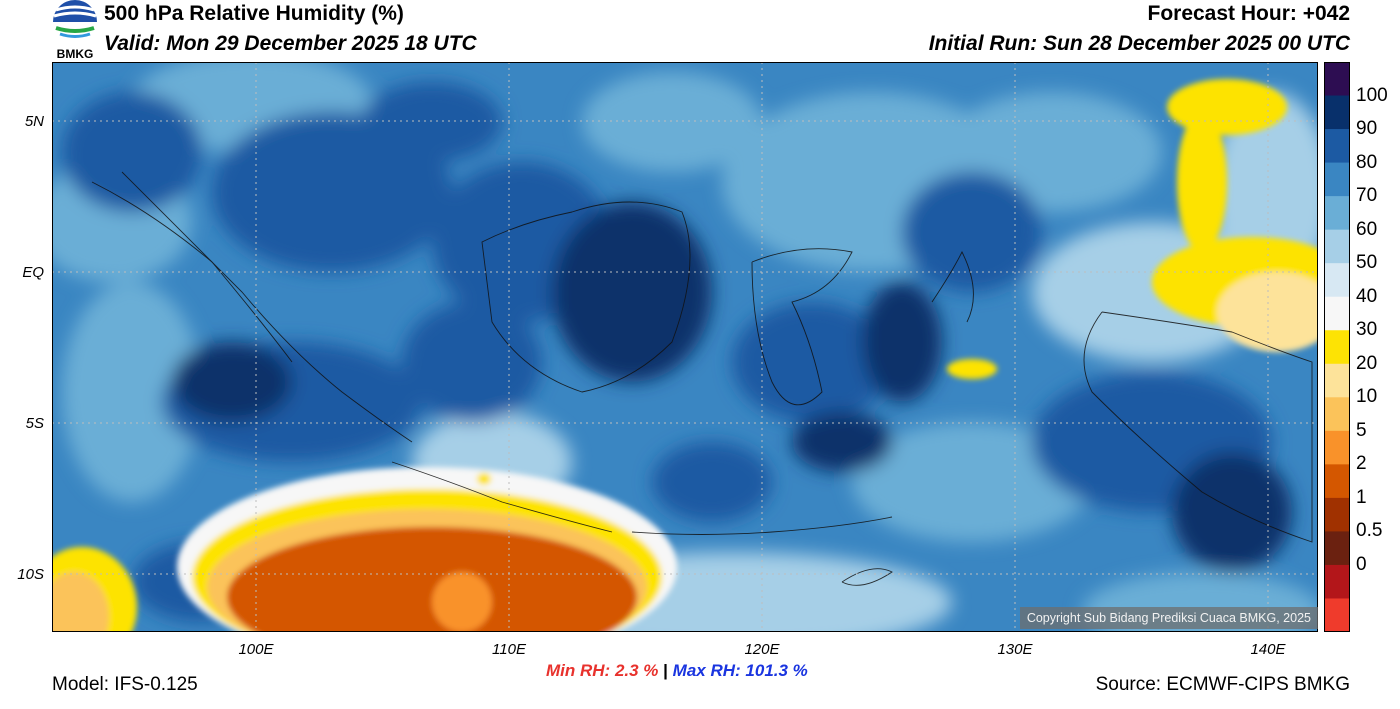 This screenshot has width=1400, height=709. I want to click on forecast-hour: Forecast Hour: +042, so click(1249, 13).